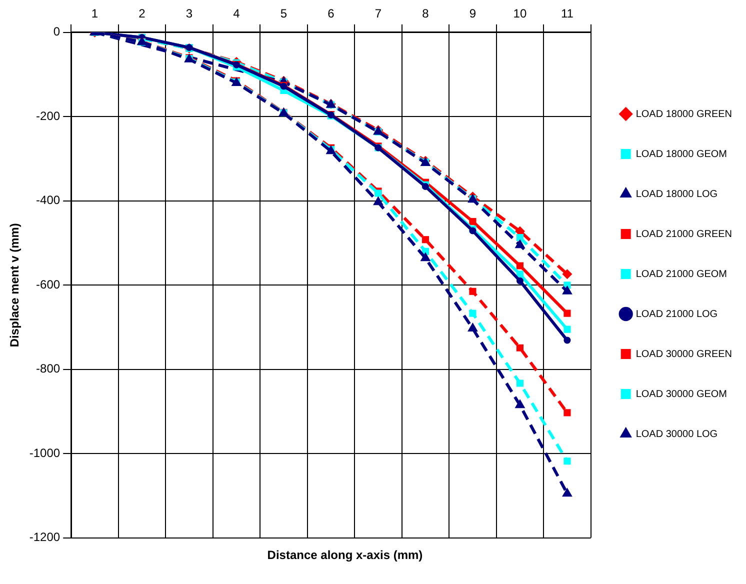 The height and width of the screenshot is (584, 746). Describe the element at coordinates (681, 394) in the screenshot. I see `legend-label: LOAD 30000 GEOM` at that location.